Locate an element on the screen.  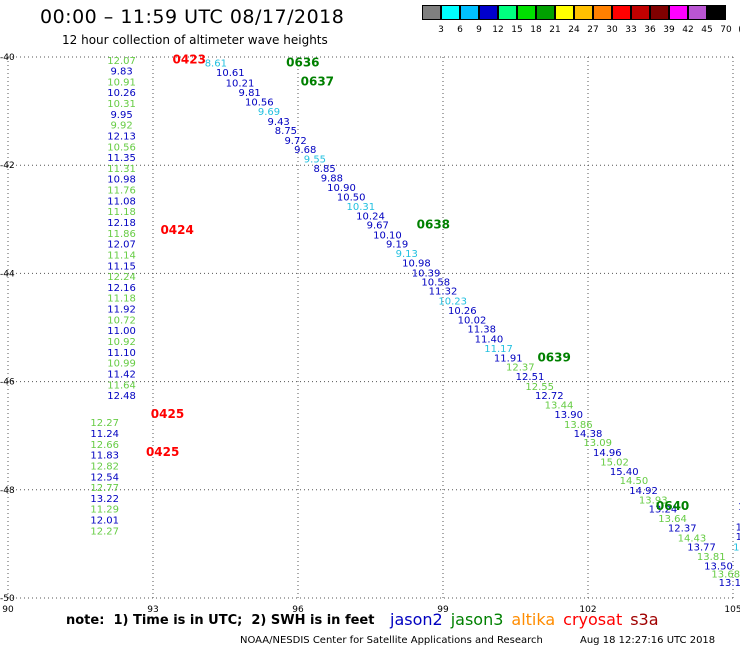
wave-height-value: 8.61 is located at coordinates (216, 63).